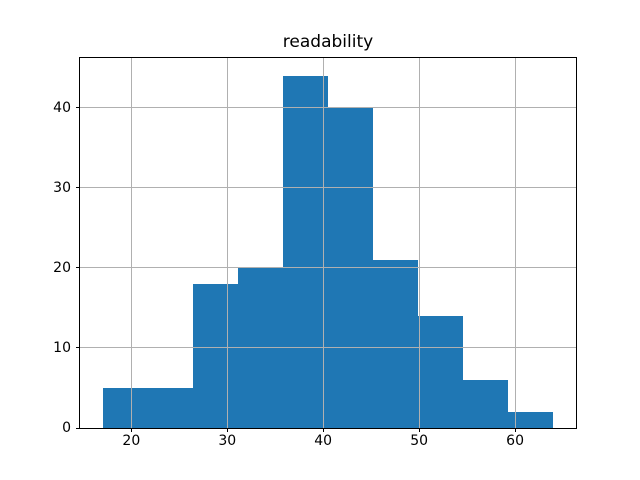  Describe the element at coordinates (62, 107) in the screenshot. I see `y-tick-label: 40` at that location.